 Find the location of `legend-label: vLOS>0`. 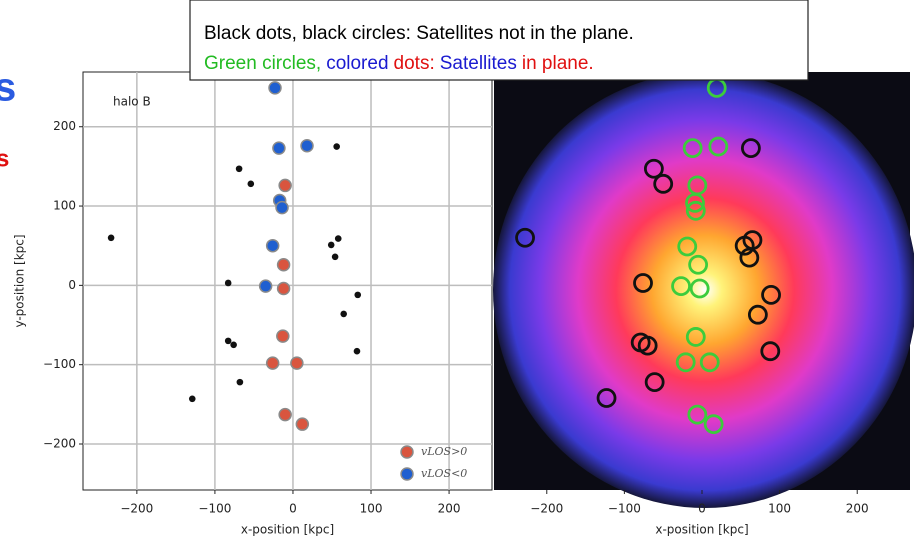

legend-label: vLOS>0 is located at coordinates (444, 451).